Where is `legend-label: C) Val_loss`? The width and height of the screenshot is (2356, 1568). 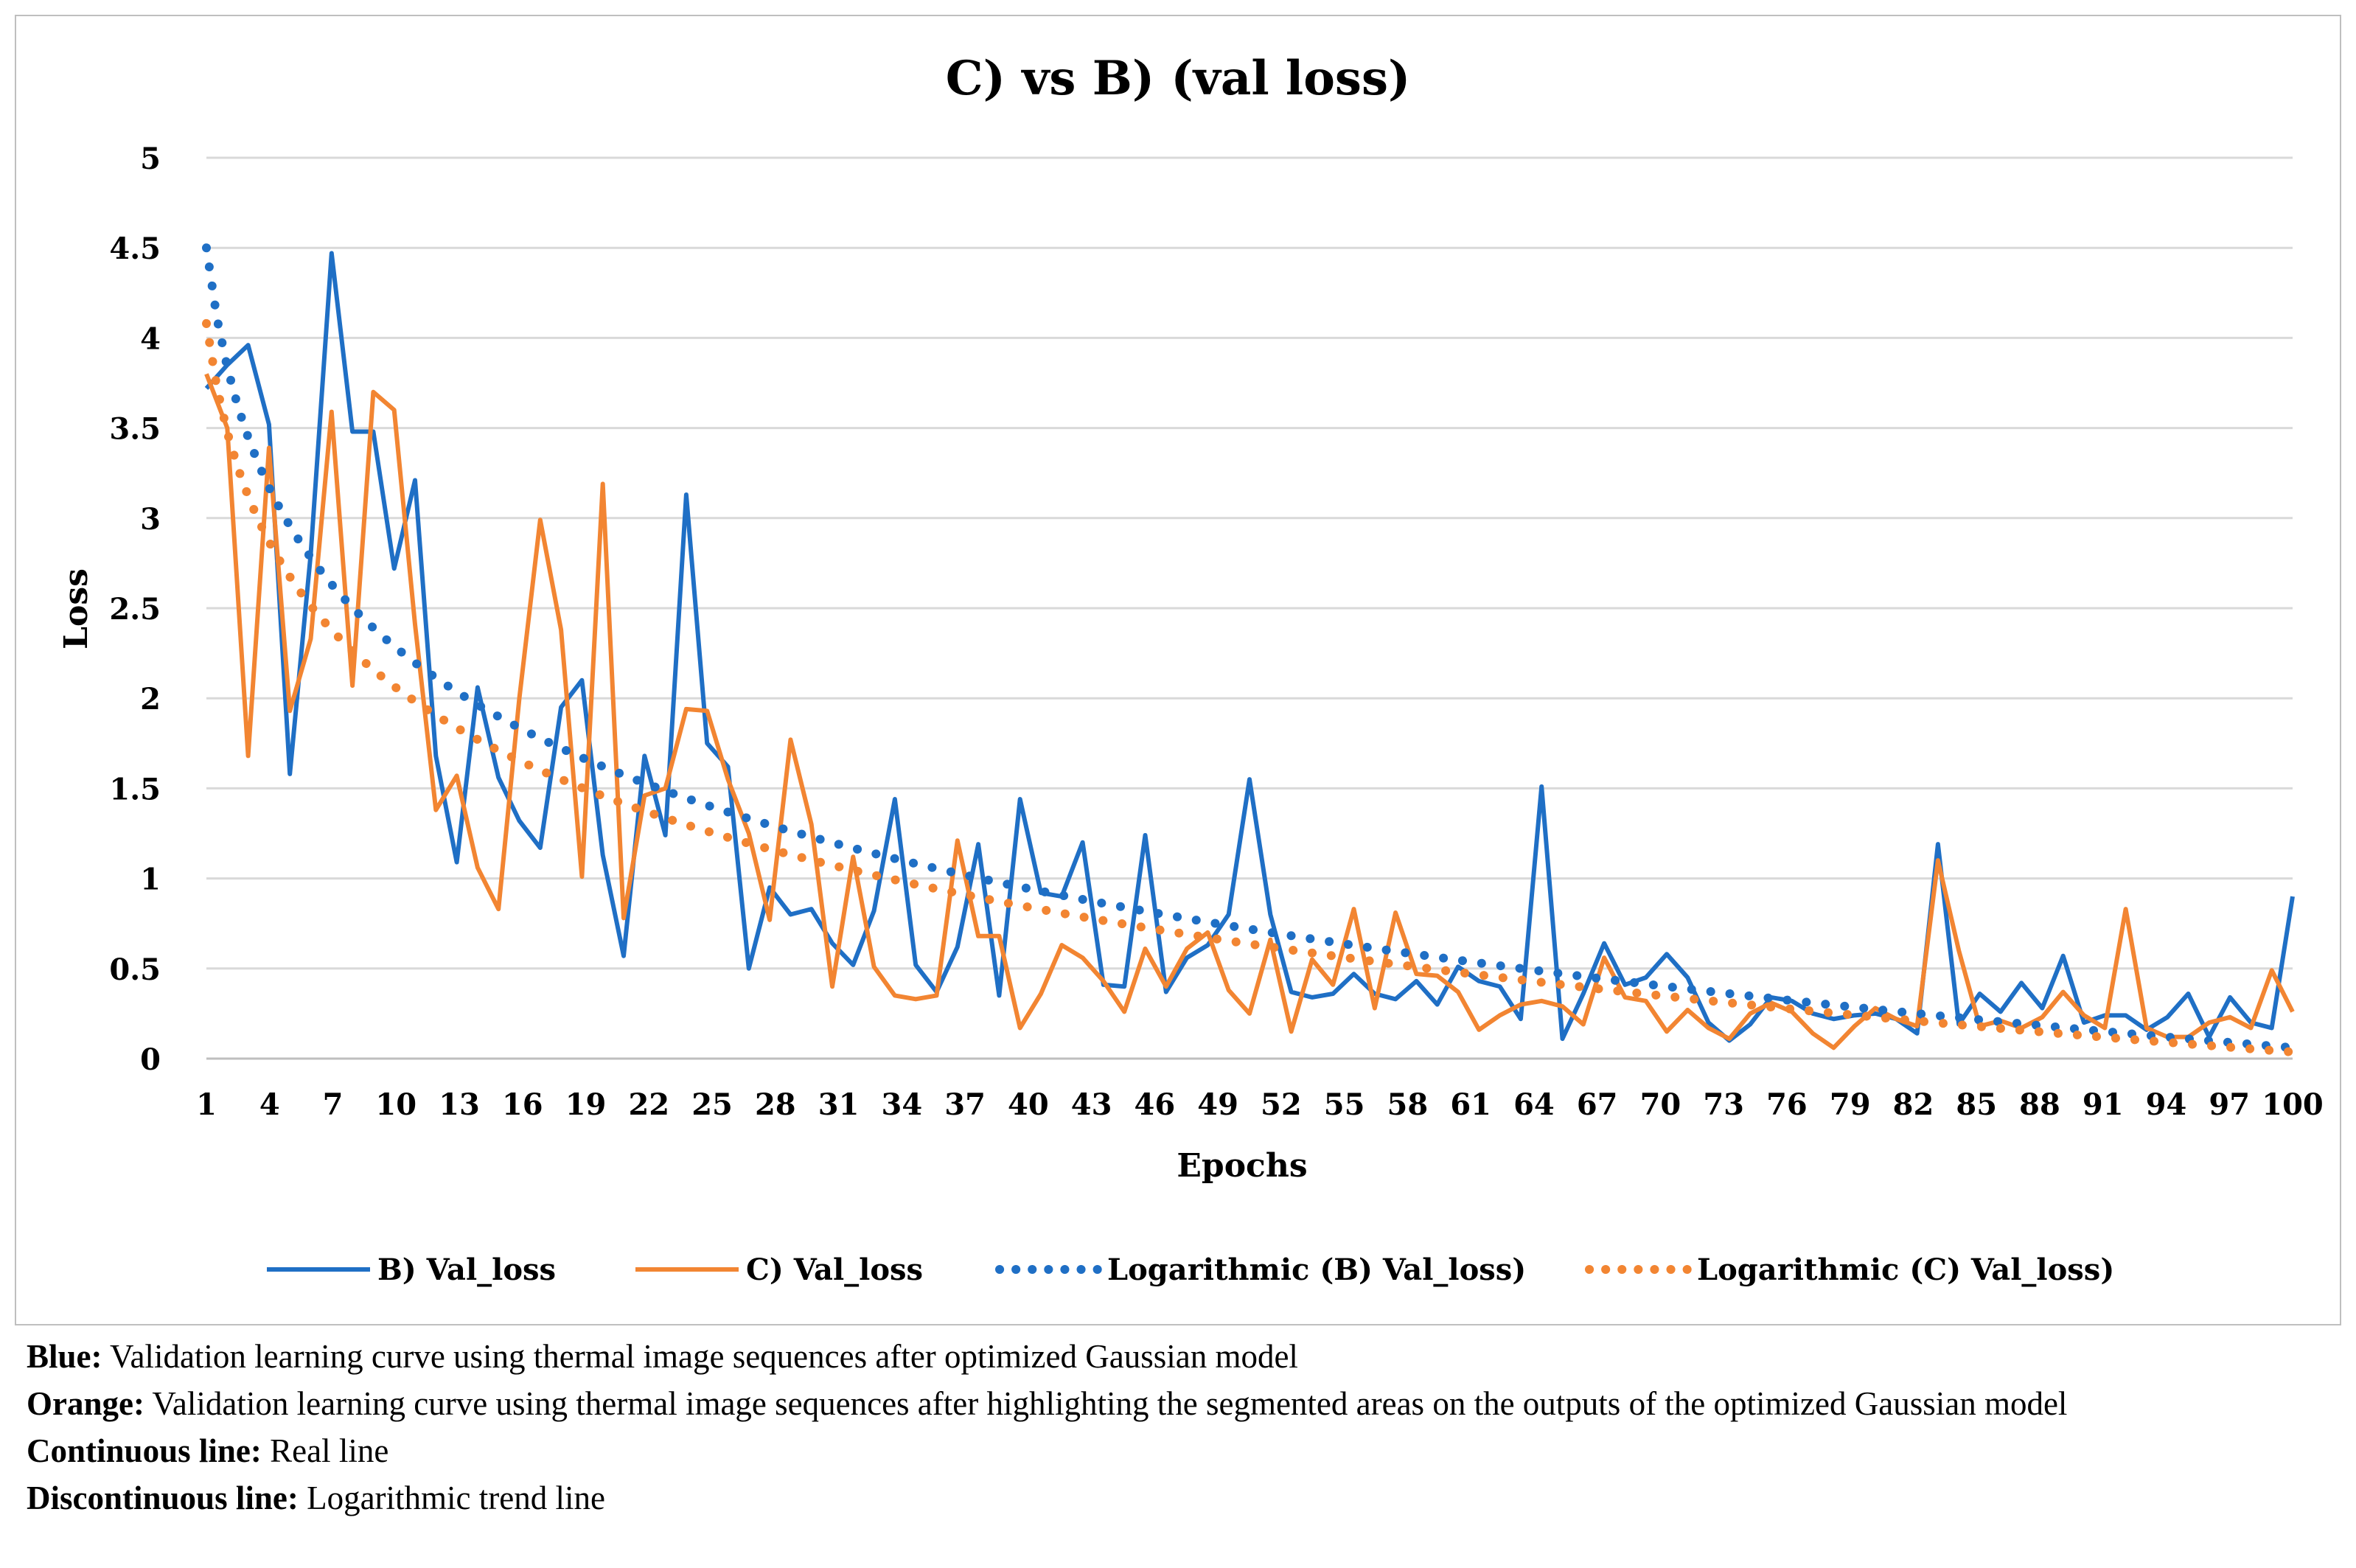
legend-label: C) Val_loss is located at coordinates (834, 1269).